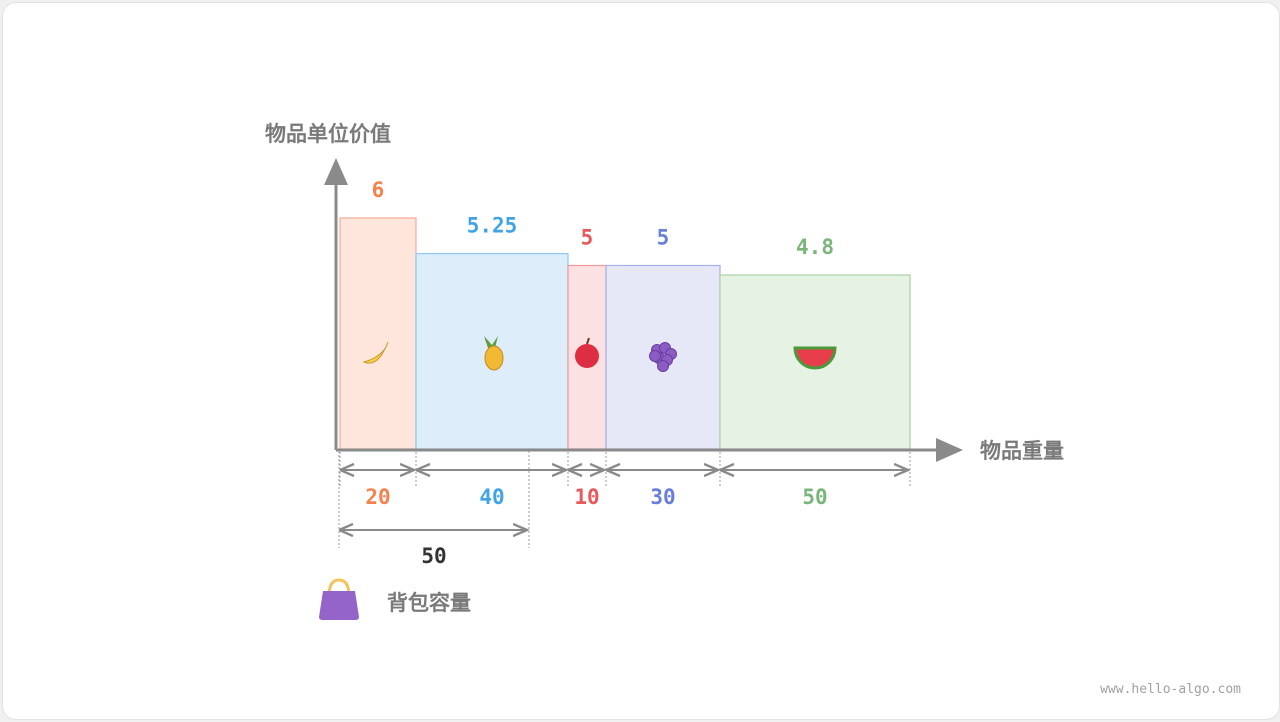 The width and height of the screenshot is (1280, 722). Describe the element at coordinates (328, 134) in the screenshot. I see `y-axis-label: 物品单位价值` at that location.